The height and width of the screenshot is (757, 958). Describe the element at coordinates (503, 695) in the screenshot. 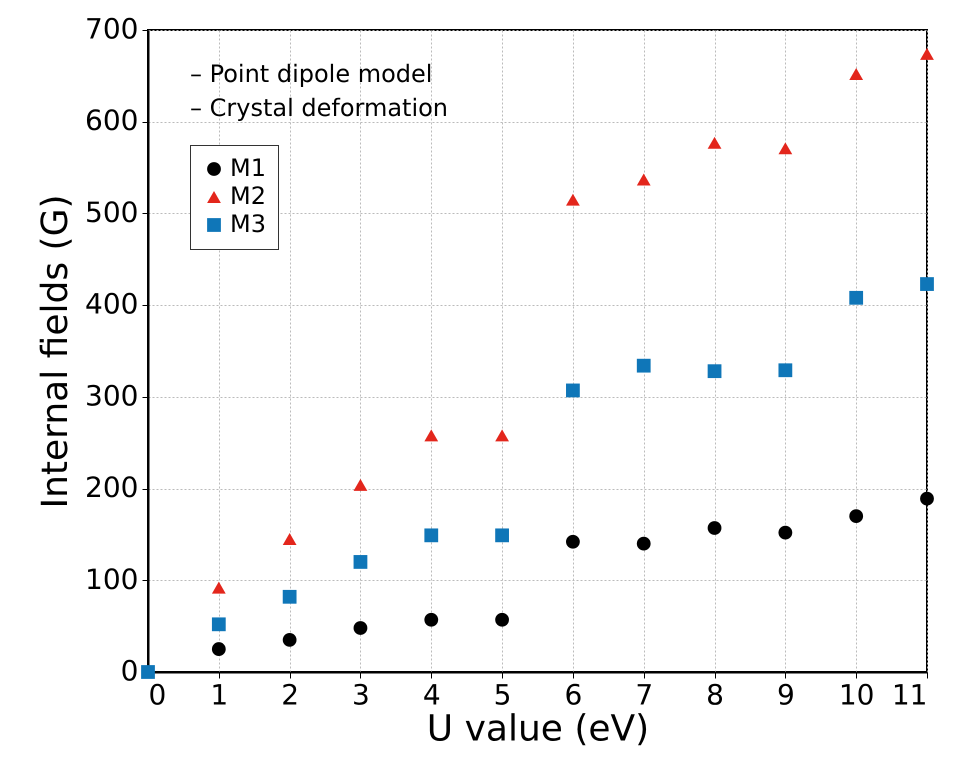

I see `x-tick-label: 5` at that location.